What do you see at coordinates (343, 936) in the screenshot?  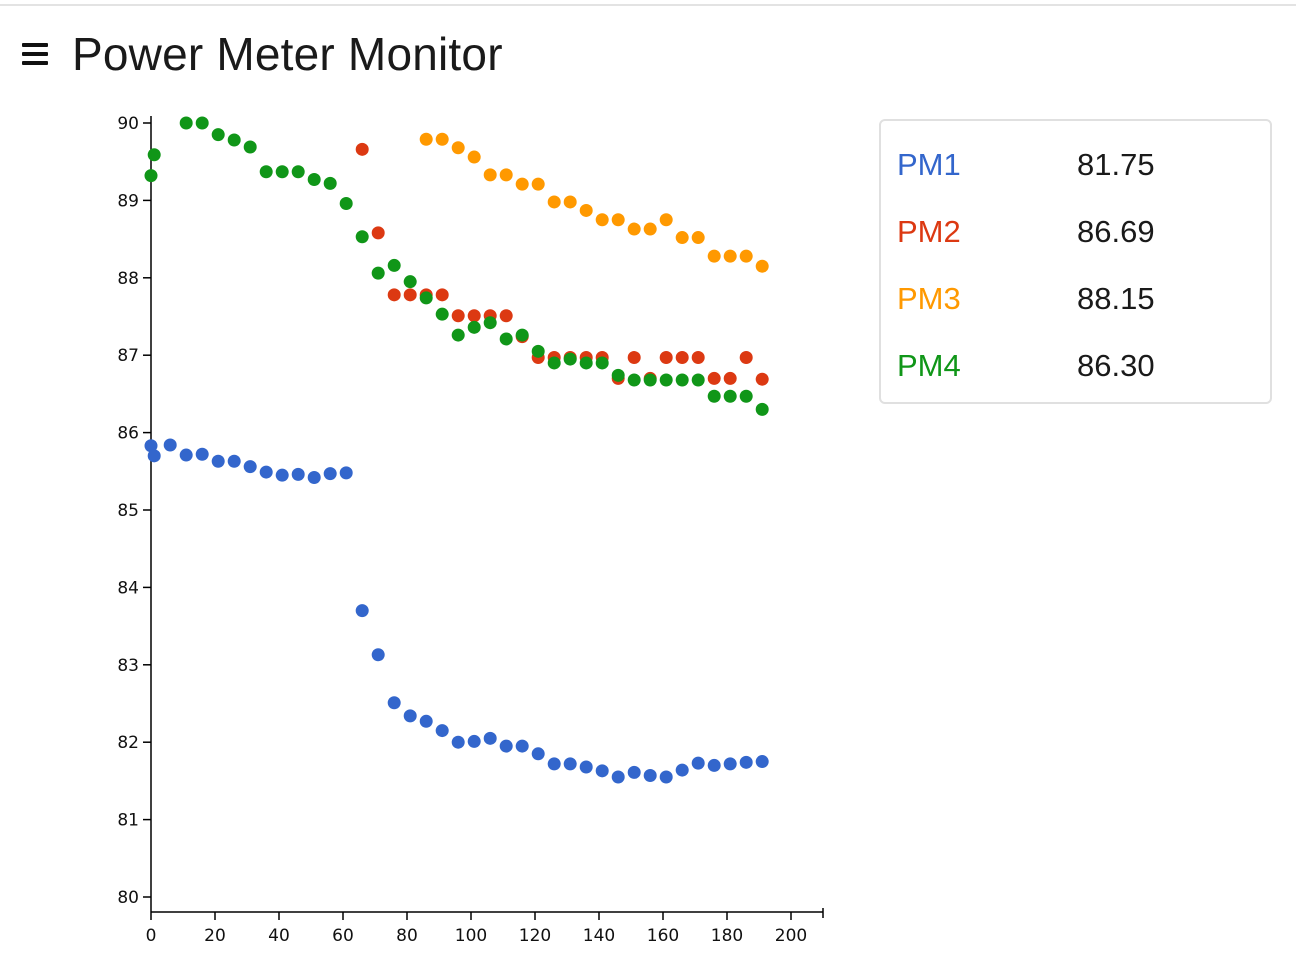 I see `x-tick-label: 60` at bounding box center [343, 936].